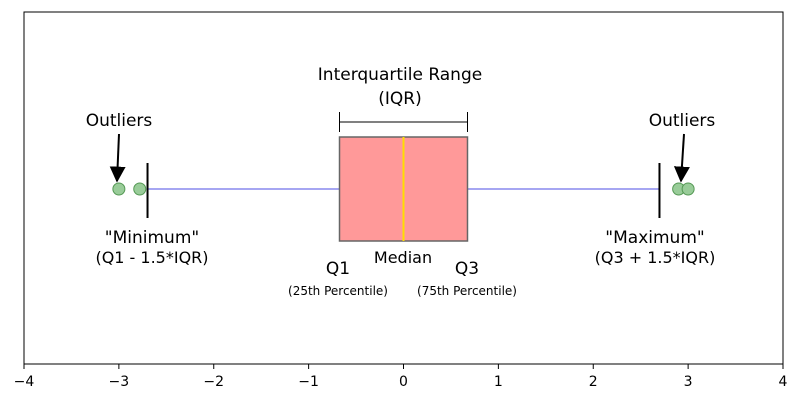  Describe the element at coordinates (399, 99) in the screenshot. I see `iqr-abbrev: (IQR)` at that location.